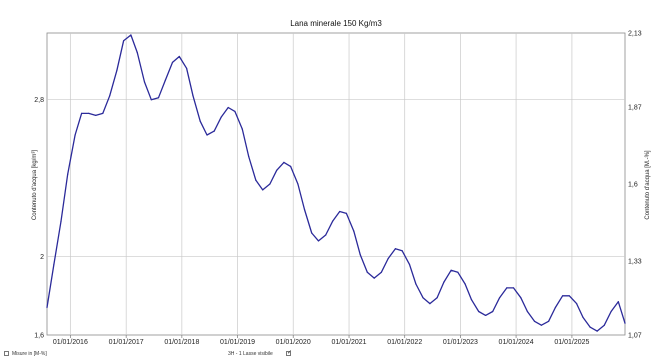 This screenshot has height=359, width=670. What do you see at coordinates (516, 342) in the screenshot?
I see `x-tick-label: 01/01/2024` at bounding box center [516, 342].